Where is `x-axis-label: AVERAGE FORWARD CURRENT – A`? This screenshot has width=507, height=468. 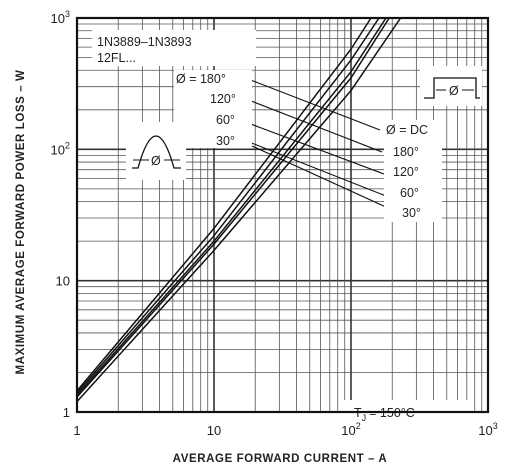 x-axis-label: AVERAGE FORWARD CURRENT – A is located at coordinates (280, 459).